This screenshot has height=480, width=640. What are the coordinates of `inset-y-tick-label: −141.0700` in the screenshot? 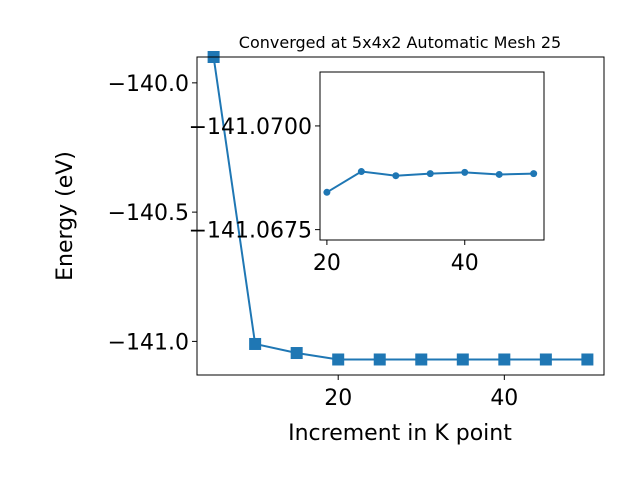 It's located at (250, 127).